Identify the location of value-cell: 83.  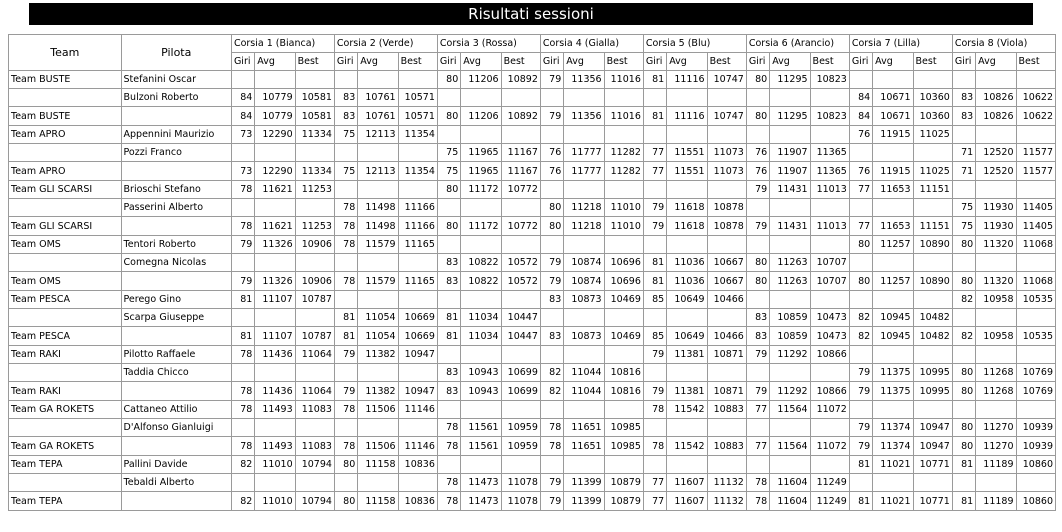
(964, 116).